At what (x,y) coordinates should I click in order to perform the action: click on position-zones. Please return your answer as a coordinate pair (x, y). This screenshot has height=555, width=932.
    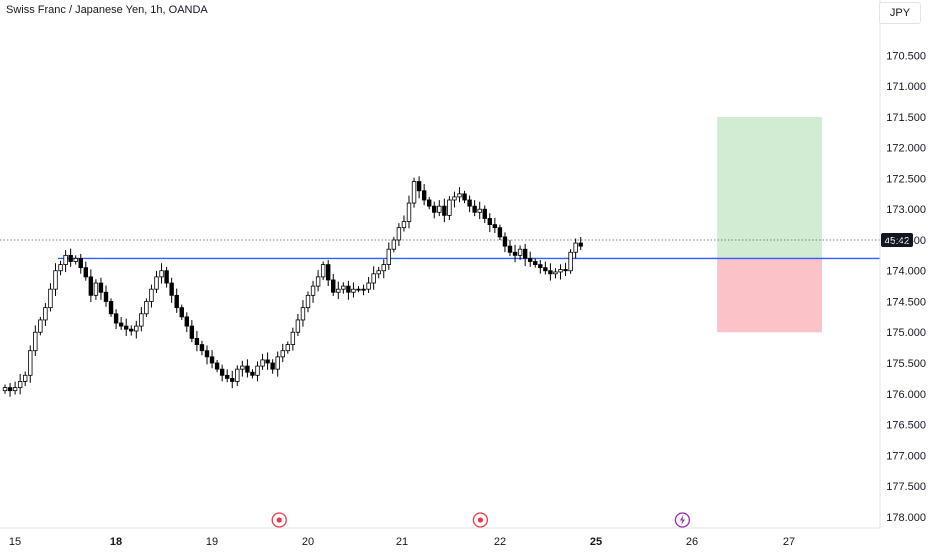
    Looking at the image, I should click on (769, 224).